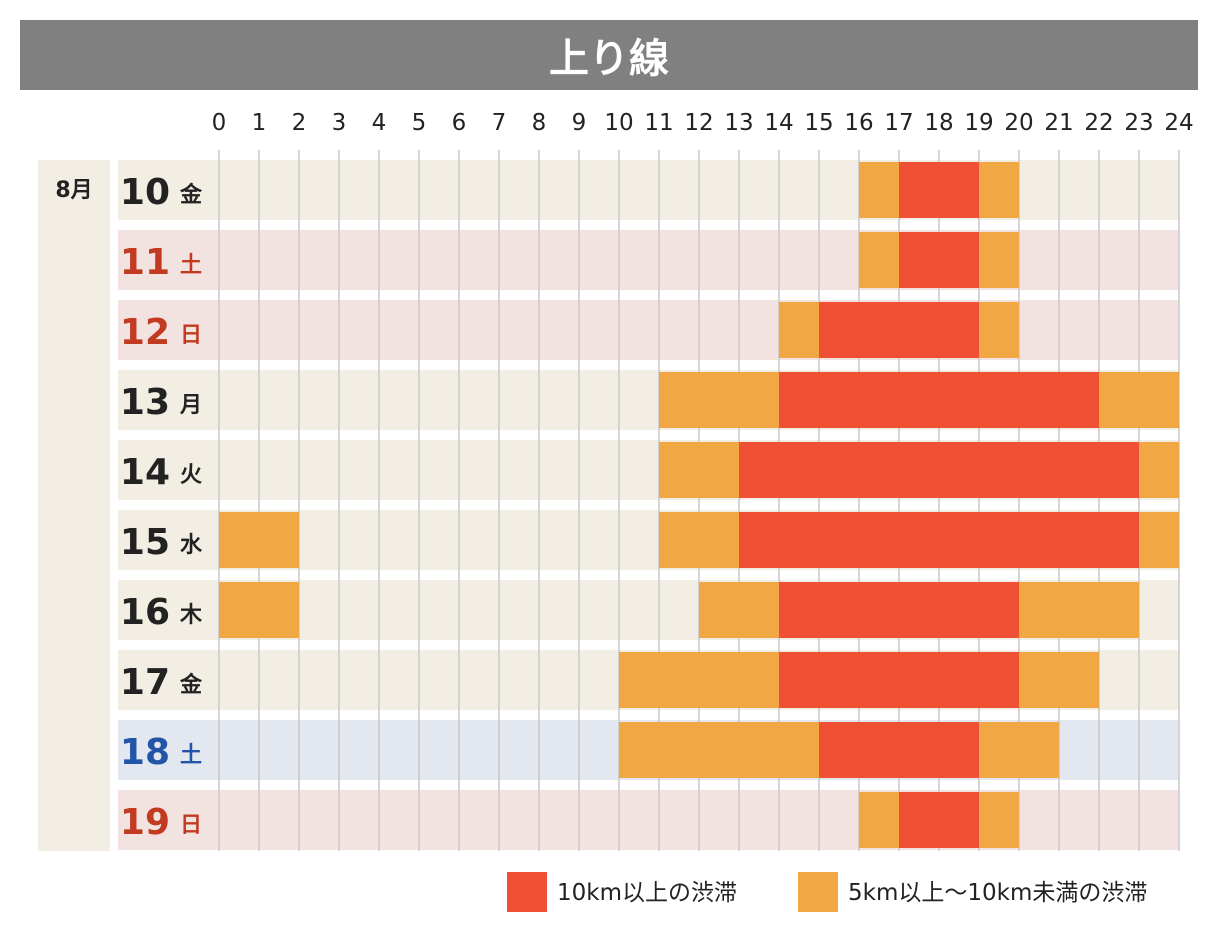  I want to click on day-label: 16, so click(145, 612).